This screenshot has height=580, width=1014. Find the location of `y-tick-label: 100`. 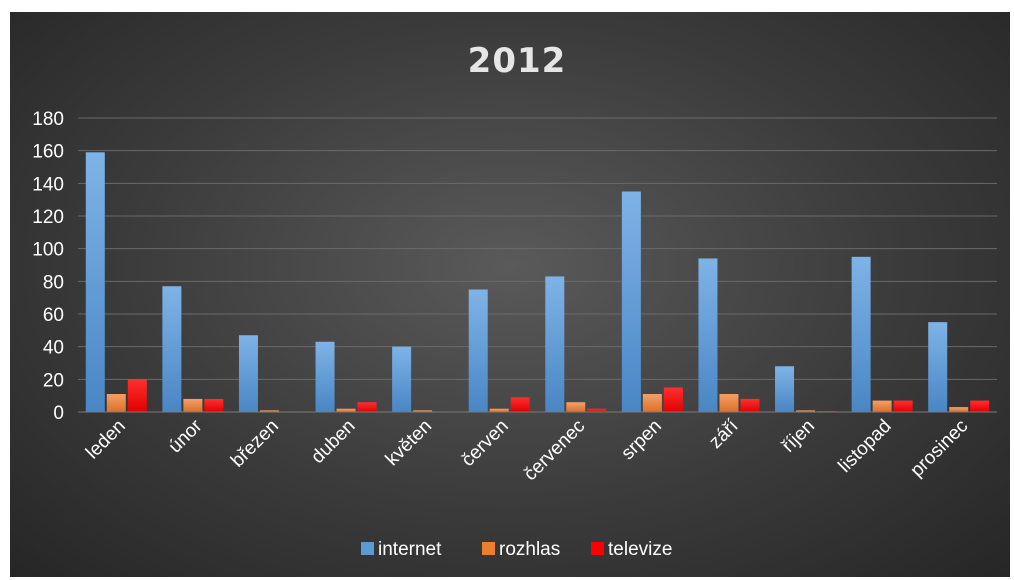

y-tick-label: 100 is located at coordinates (48, 250).